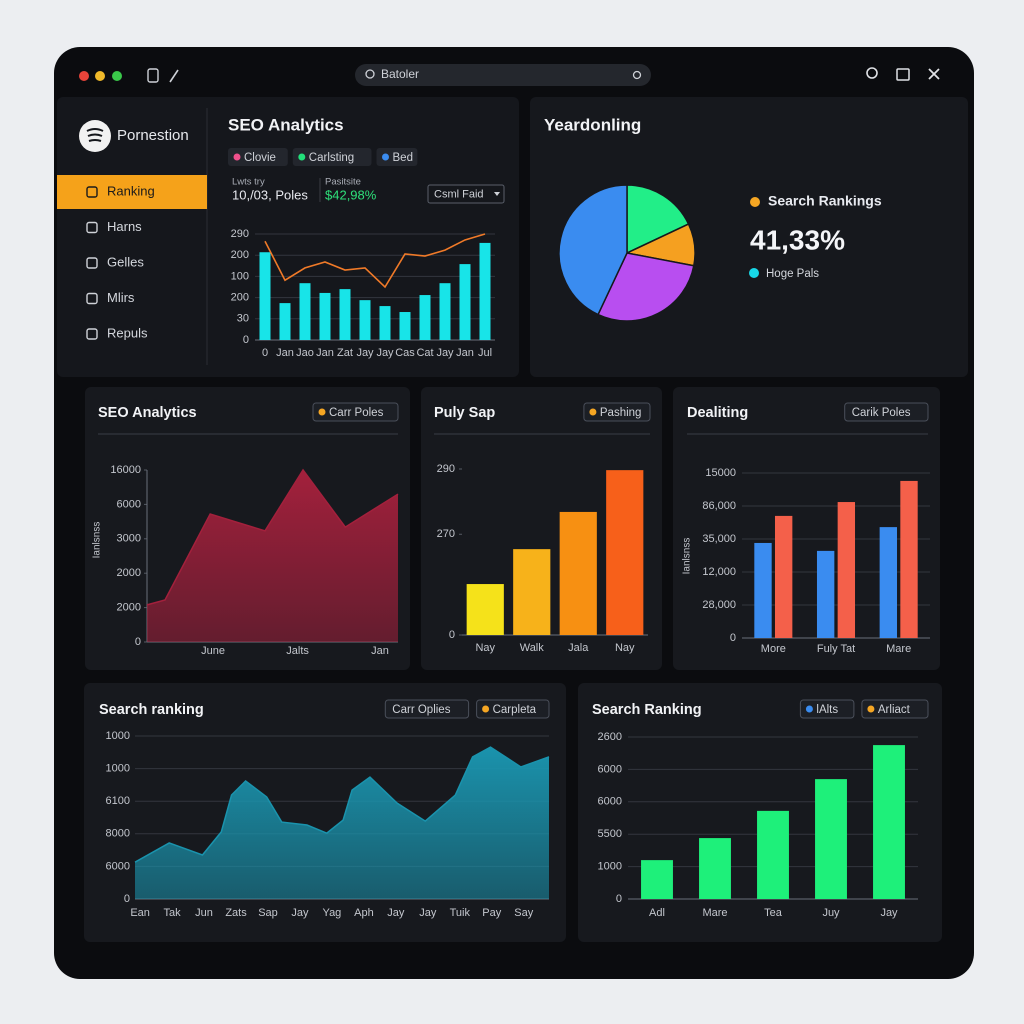 The image size is (1024, 1024). I want to click on x-tick-label: Jalts, so click(297, 651).